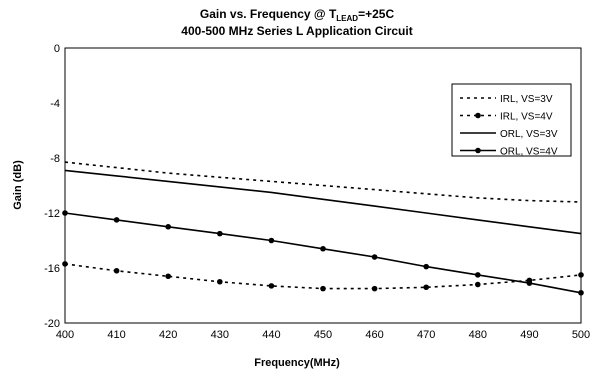 The image size is (595, 373). What do you see at coordinates (297, 15) in the screenshot?
I see `chart-title: Gain vs. Frequency @ TLEAD=+25C` at bounding box center [297, 15].